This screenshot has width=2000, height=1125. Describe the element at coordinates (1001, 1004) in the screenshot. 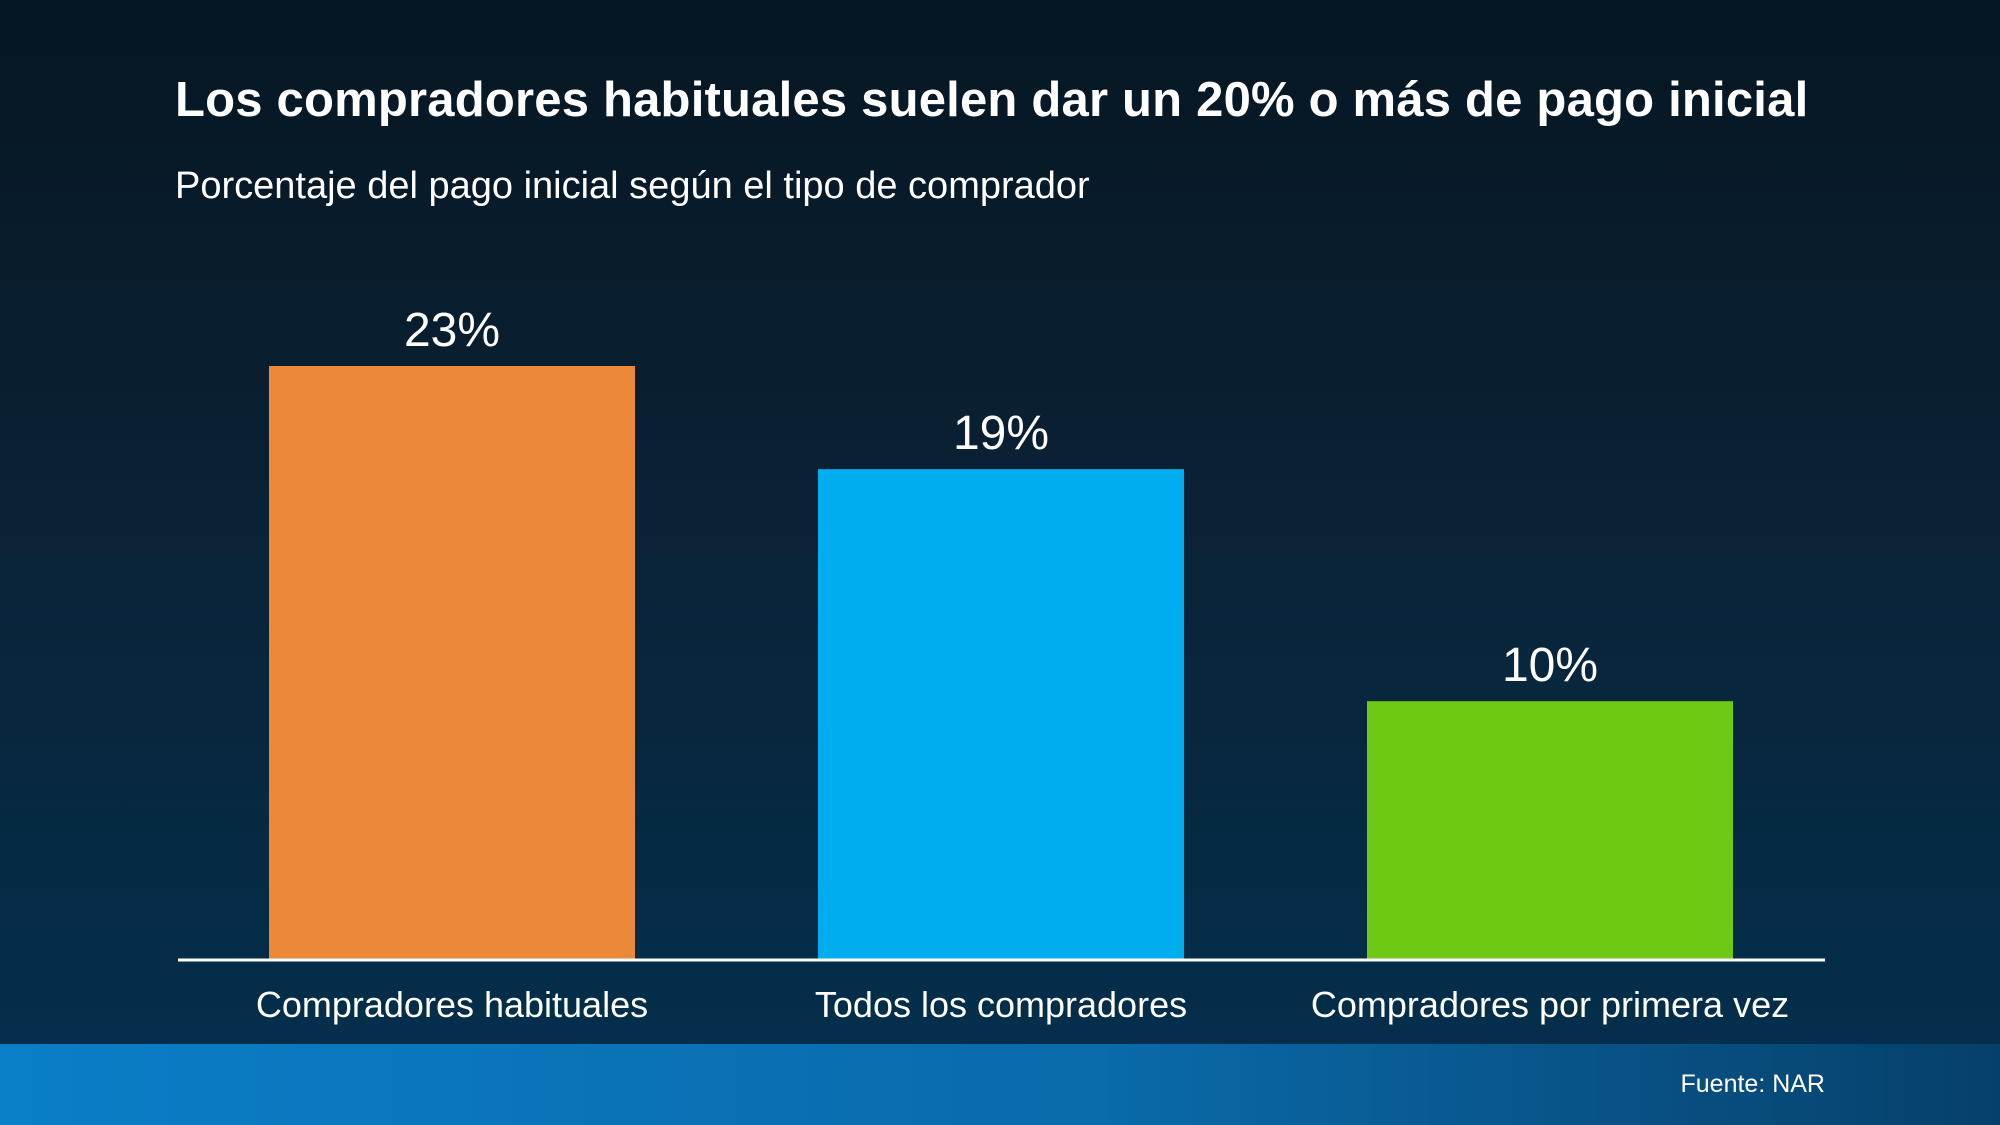

I see `category-label: Todos los compradores` at that location.